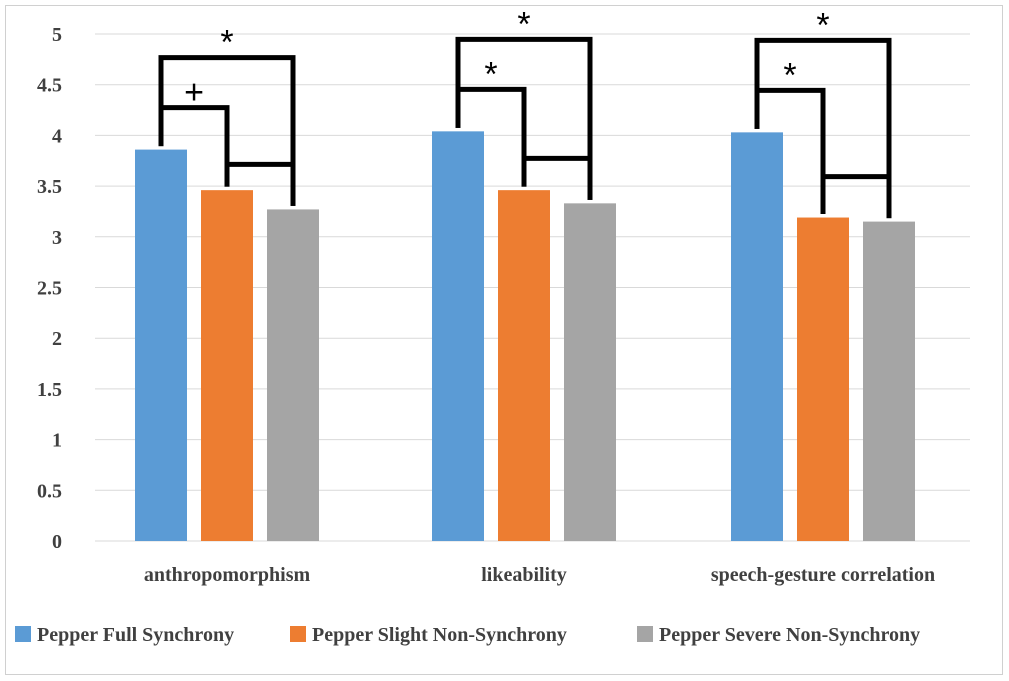  I want to click on significance-mark: +, so click(194, 93).